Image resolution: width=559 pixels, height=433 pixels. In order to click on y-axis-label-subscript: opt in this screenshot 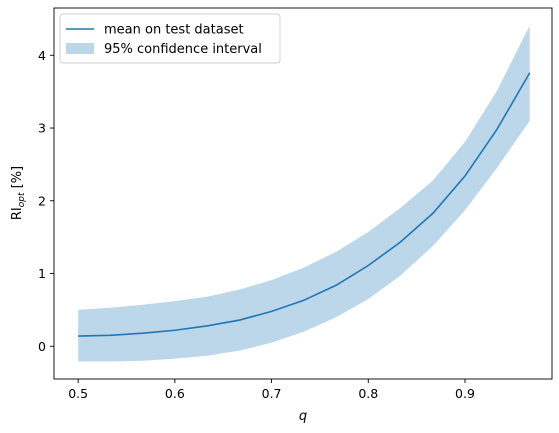, I will do `click(22, 199)`.